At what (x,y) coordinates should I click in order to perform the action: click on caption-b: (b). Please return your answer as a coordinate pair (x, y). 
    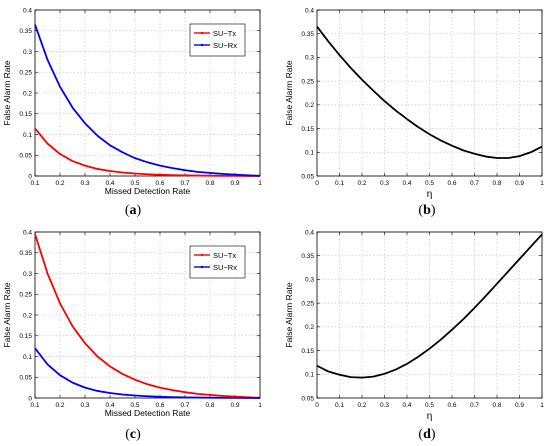
    Looking at the image, I should click on (427, 210).